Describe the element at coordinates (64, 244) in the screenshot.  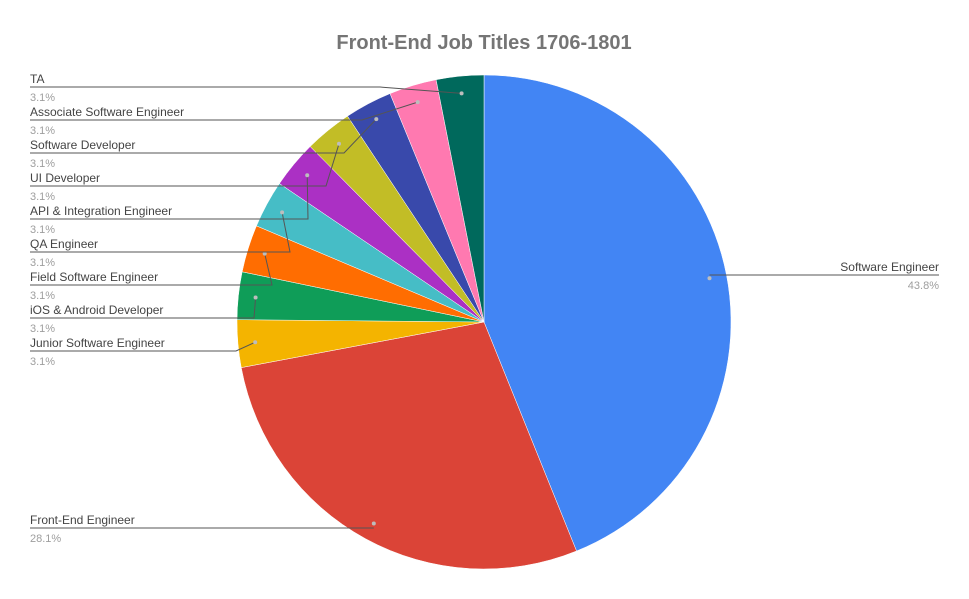
I see `slice-label-qa-engineer: QA Engineer` at that location.